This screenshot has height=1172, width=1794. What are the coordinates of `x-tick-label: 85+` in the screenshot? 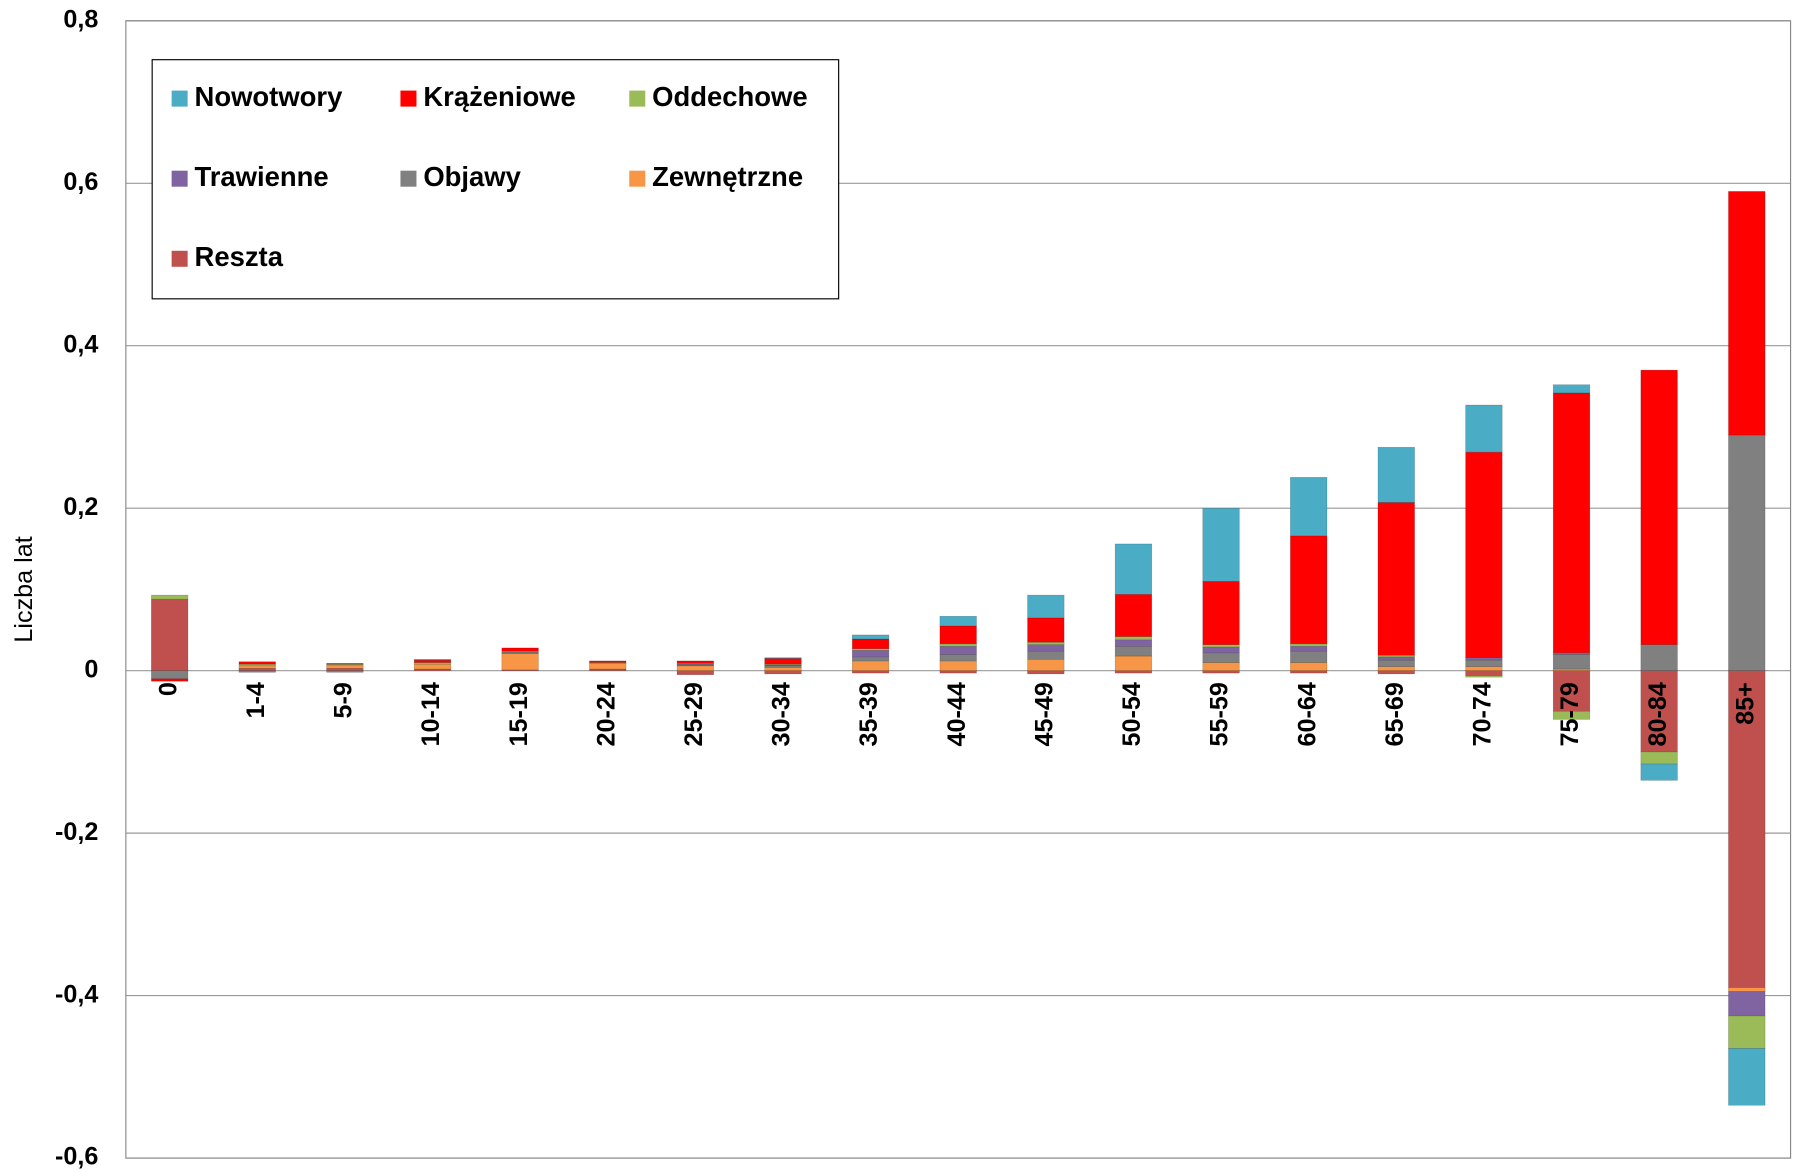 It's located at (1745, 703).